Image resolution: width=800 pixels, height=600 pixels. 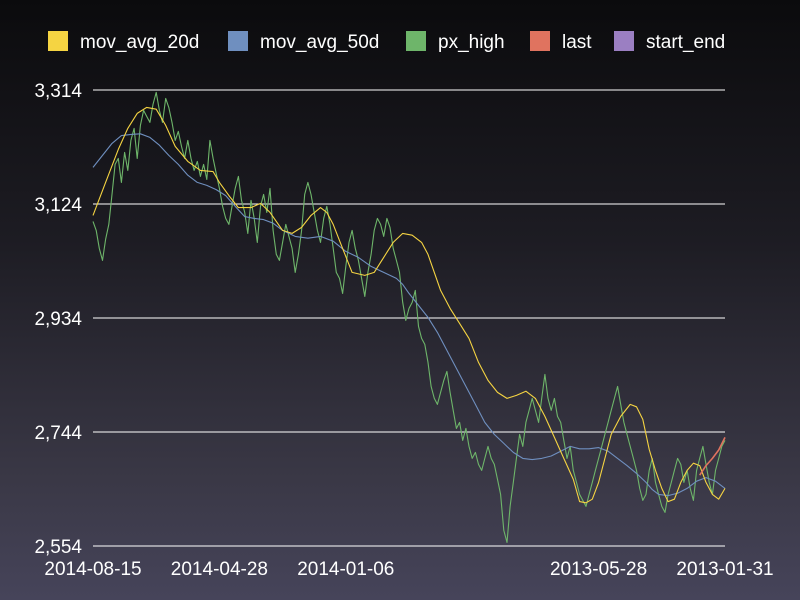 I want to click on x-tick-label: 2014-04-28, so click(x=219, y=569).